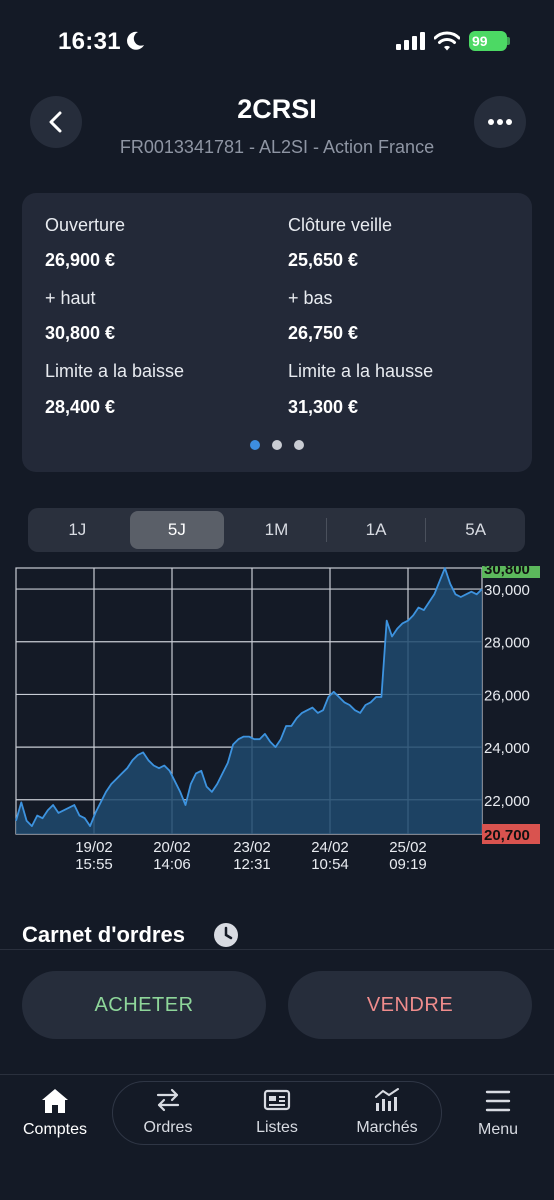 The image size is (554, 1200). I want to click on x-tick-time: 12:31, so click(252, 864).